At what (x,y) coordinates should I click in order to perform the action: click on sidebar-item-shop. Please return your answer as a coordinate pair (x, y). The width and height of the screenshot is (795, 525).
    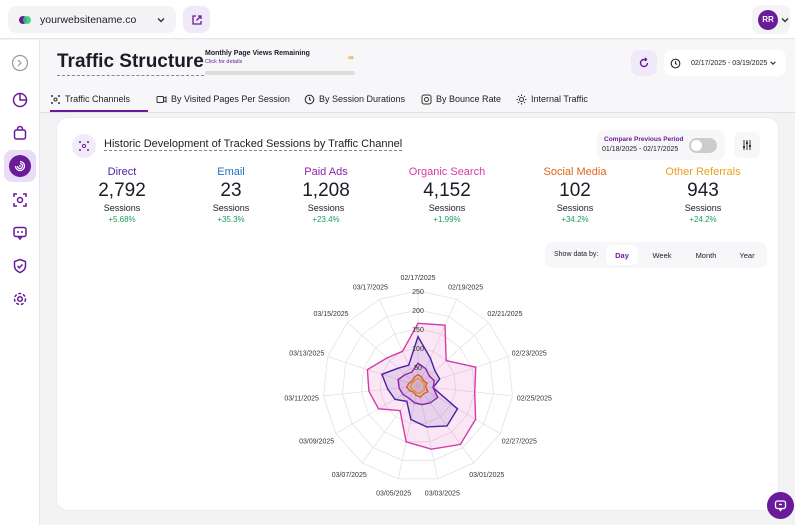
    Looking at the image, I should click on (20, 133).